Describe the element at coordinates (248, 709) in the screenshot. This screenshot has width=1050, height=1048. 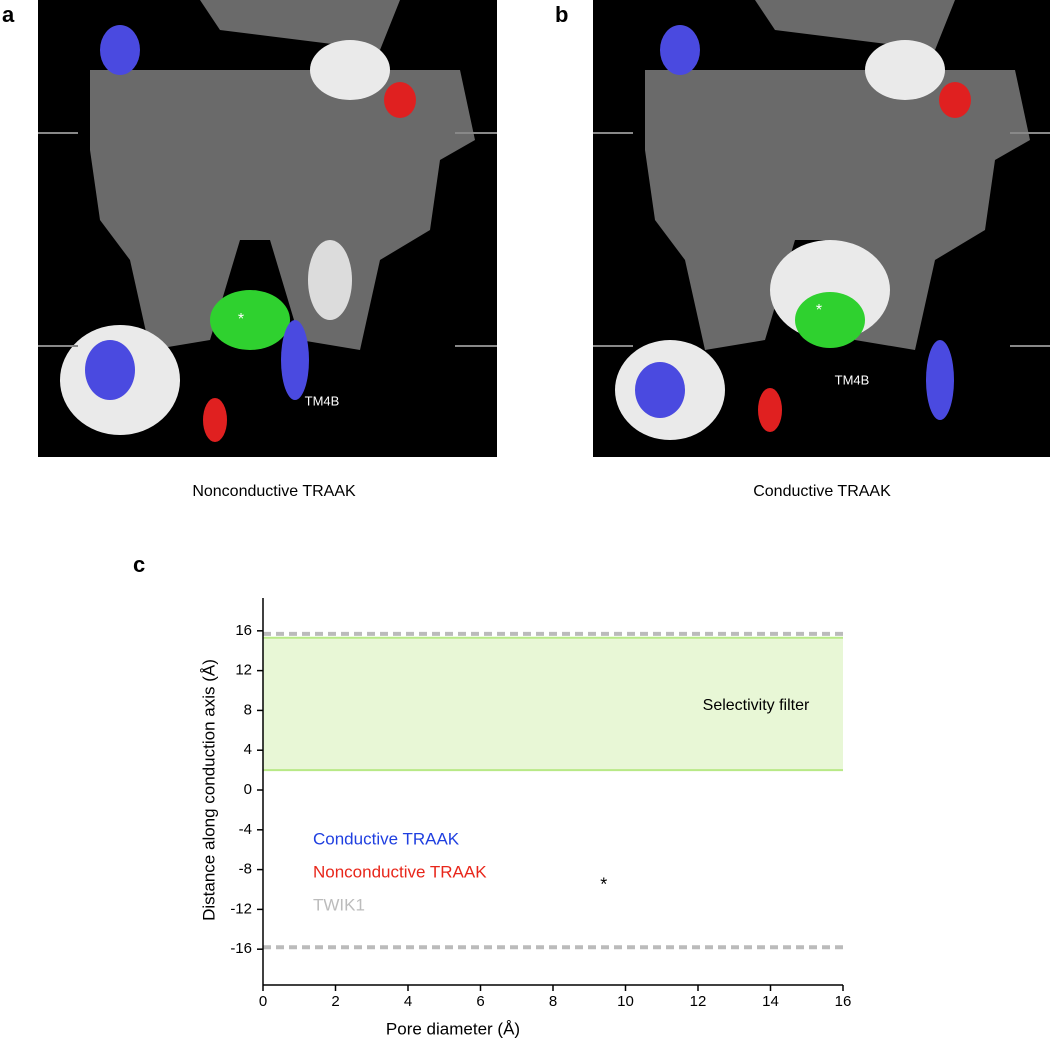
I see `y-tick-label: 8` at that location.